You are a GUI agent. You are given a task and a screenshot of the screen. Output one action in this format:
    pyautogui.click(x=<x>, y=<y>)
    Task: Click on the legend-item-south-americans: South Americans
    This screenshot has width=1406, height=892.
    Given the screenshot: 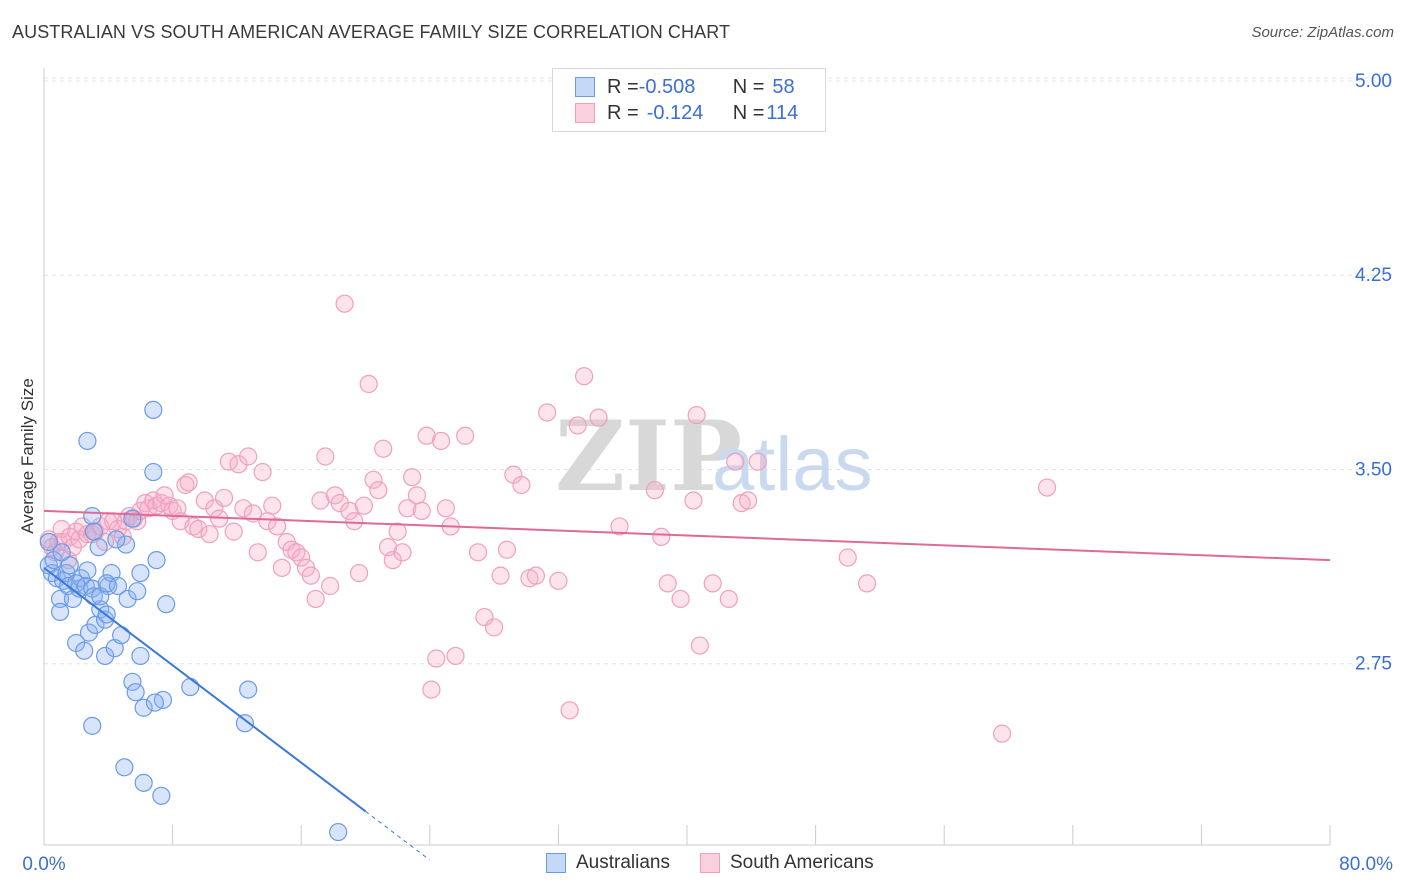 What is the action you would take?
    pyautogui.click(x=787, y=863)
    